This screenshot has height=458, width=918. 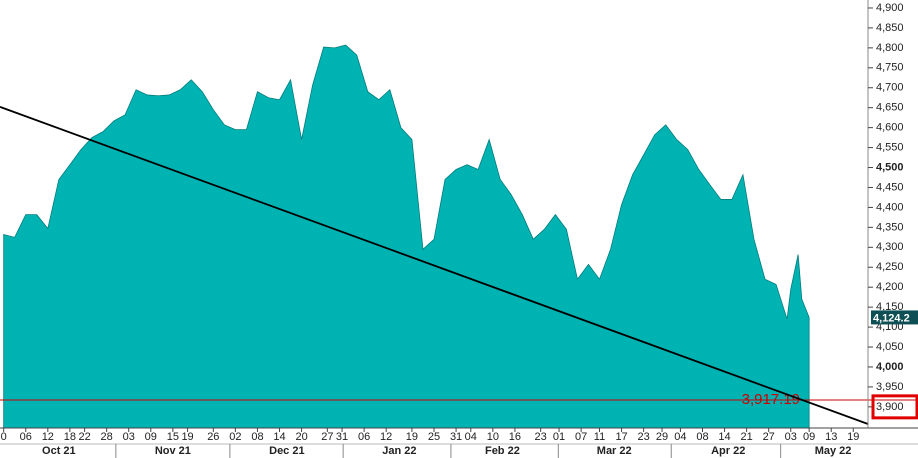 What do you see at coordinates (890, 287) in the screenshot?
I see `y-tick-label: 4,200` at bounding box center [890, 287].